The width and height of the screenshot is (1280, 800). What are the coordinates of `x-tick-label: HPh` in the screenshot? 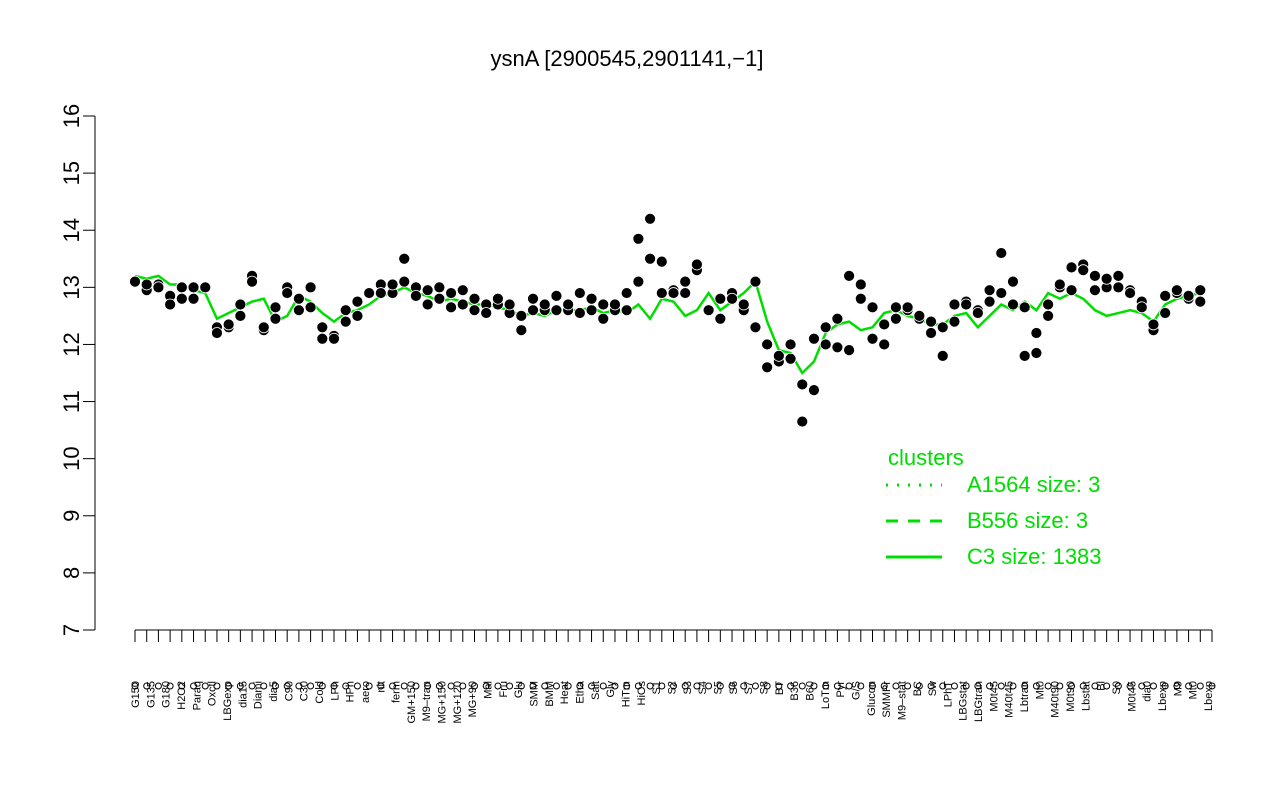 It's located at (351, 691).